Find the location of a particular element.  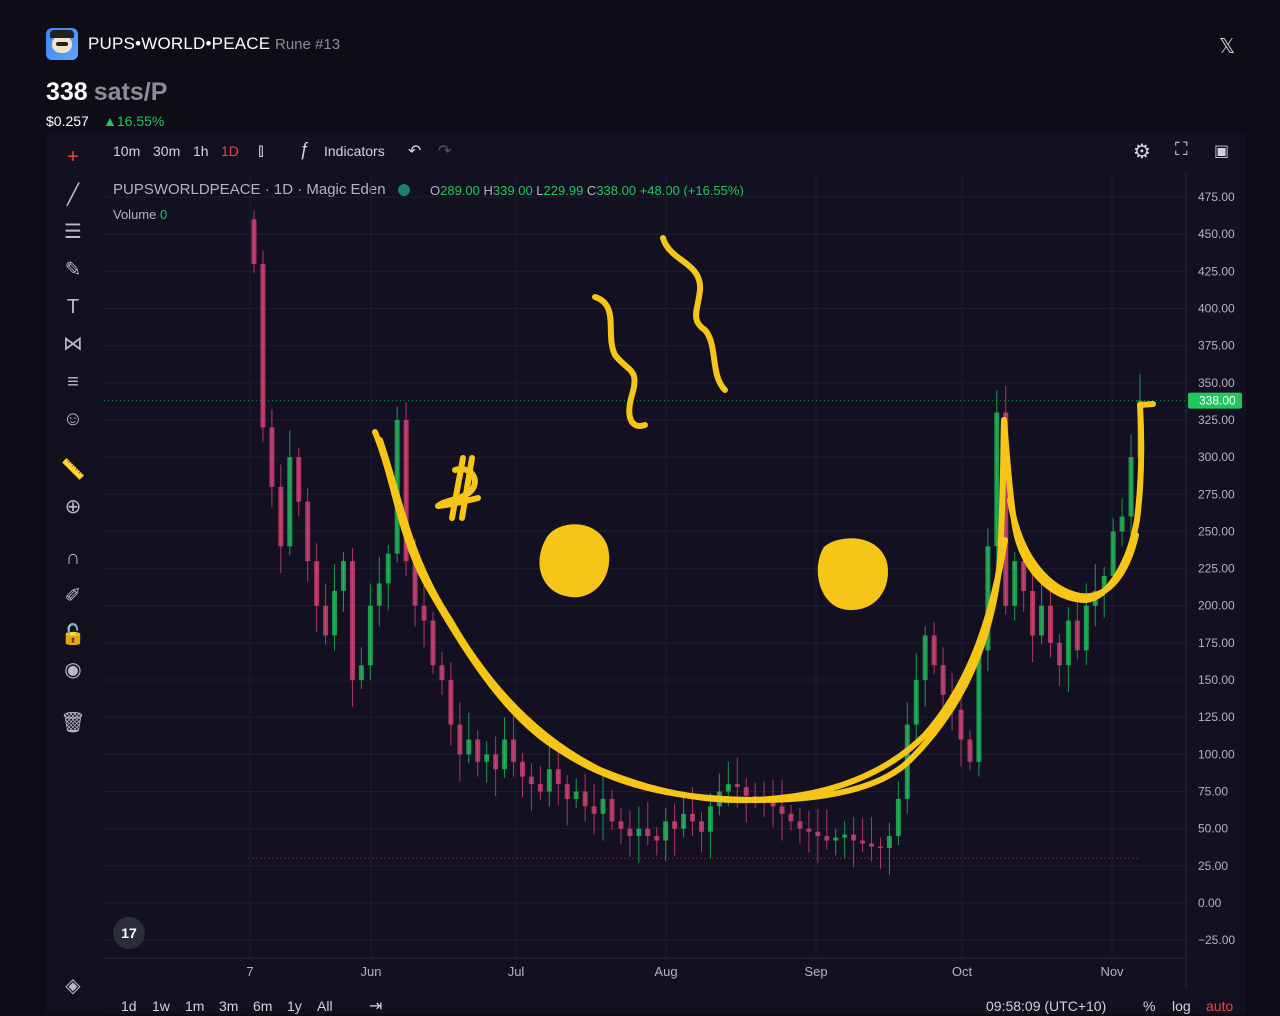

x-logo-icon: 𝕏 is located at coordinates (1227, 47).